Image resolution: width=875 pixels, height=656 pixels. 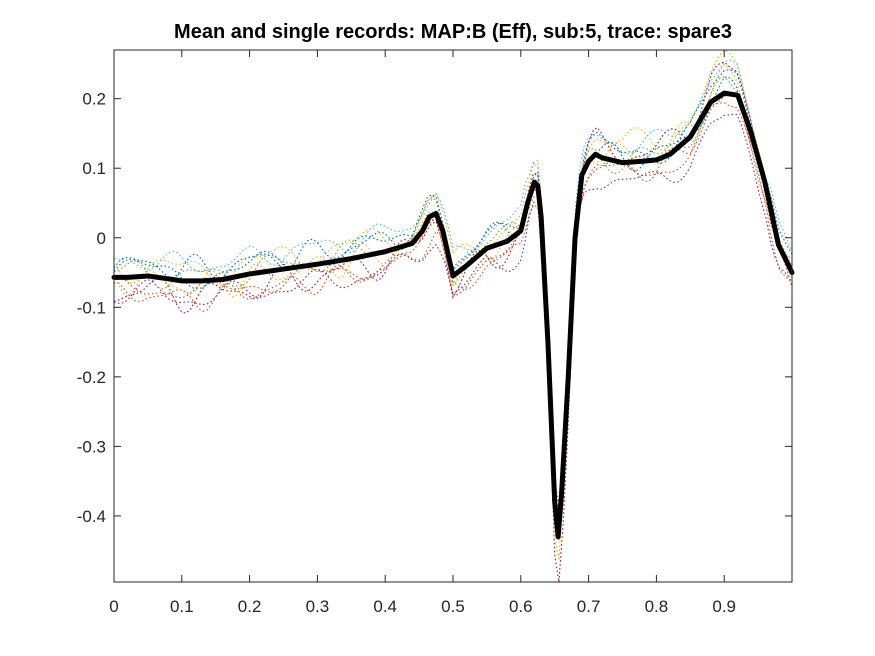 I want to click on x-tick-label: 0.4, so click(x=385, y=606).